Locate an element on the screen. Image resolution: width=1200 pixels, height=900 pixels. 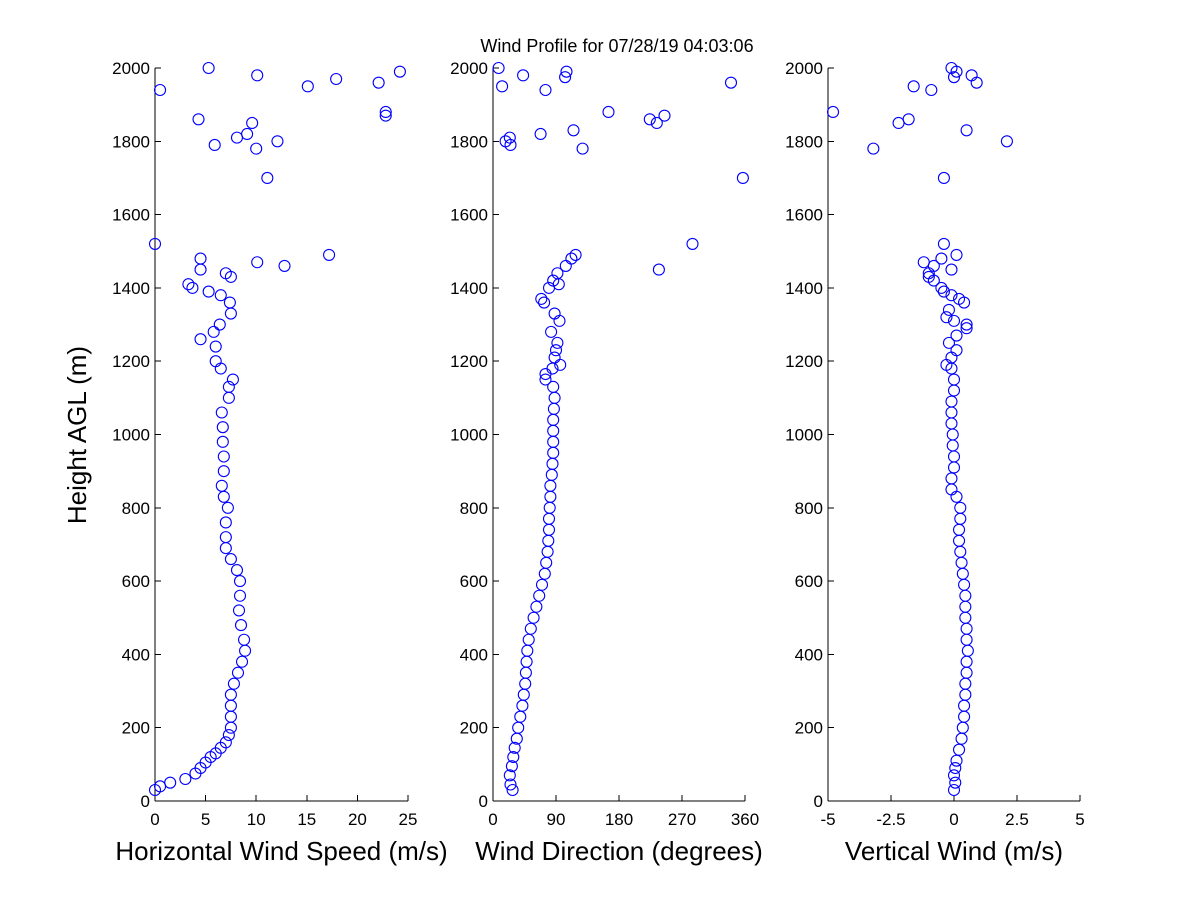
y-tick-label: 1800 is located at coordinates (469, 141).